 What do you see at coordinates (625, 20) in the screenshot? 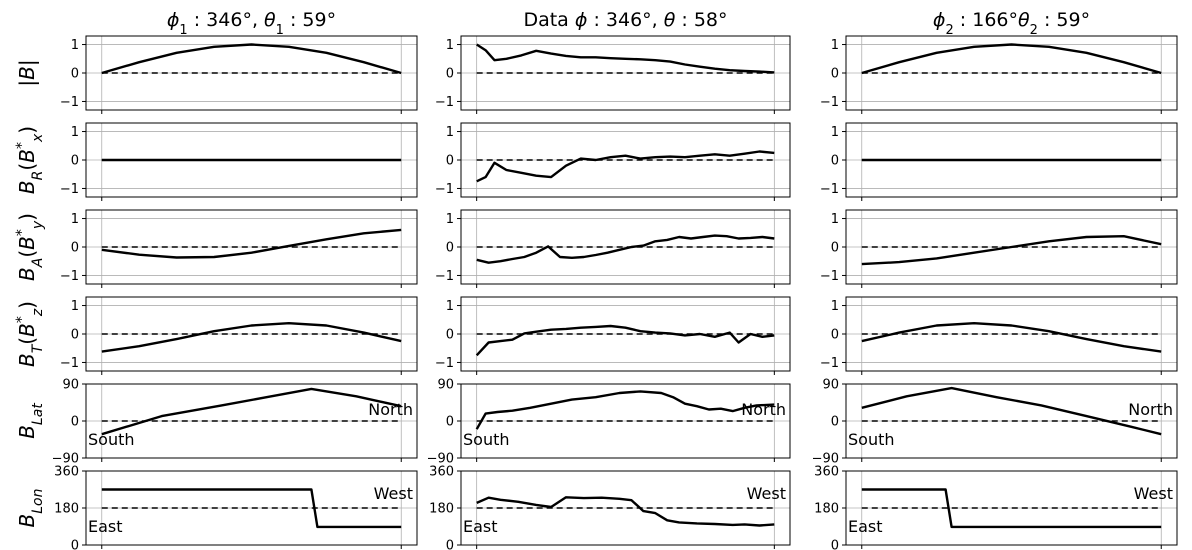
I see `column-title-2: Data ϕ : 346°, θ : 58°` at bounding box center [625, 20].